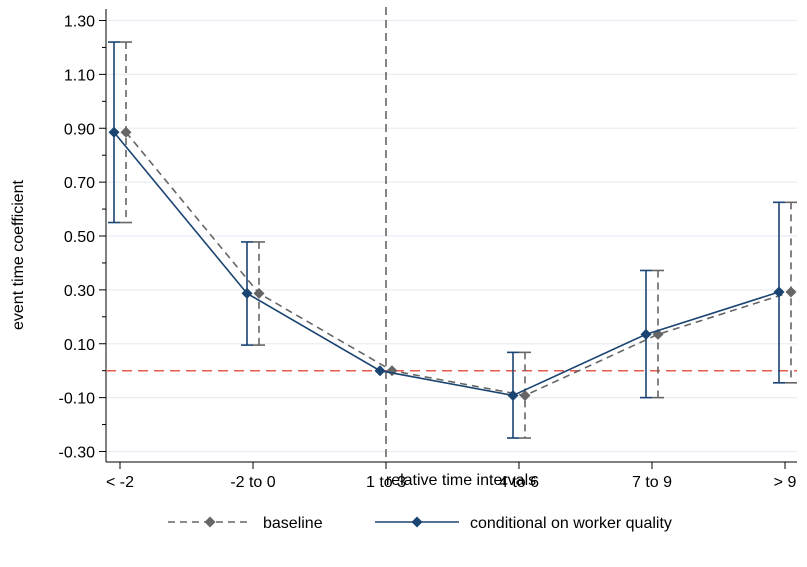 This screenshot has width=807, height=567. Describe the element at coordinates (18, 254) in the screenshot. I see `y-axis-title: event time coefficient` at that location.